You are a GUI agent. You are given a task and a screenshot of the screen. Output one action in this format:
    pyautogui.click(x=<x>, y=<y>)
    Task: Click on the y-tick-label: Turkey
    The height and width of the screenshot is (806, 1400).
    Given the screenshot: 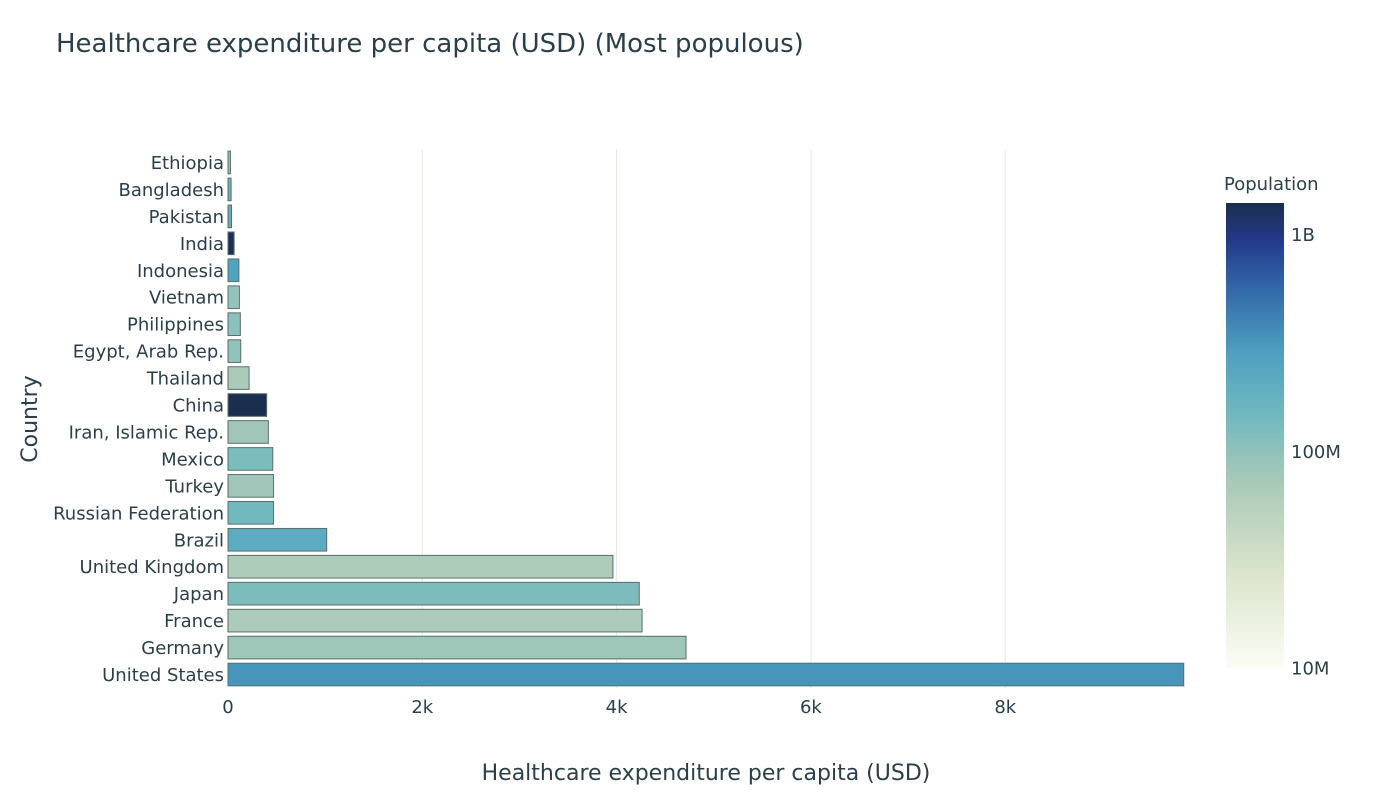 What is the action you would take?
    pyautogui.click(x=194, y=486)
    